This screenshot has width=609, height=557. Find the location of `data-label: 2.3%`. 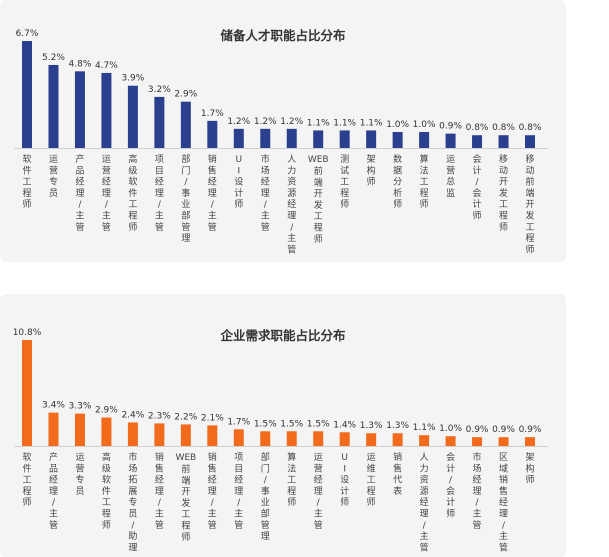

data-label: 2.3% is located at coordinates (159, 416).